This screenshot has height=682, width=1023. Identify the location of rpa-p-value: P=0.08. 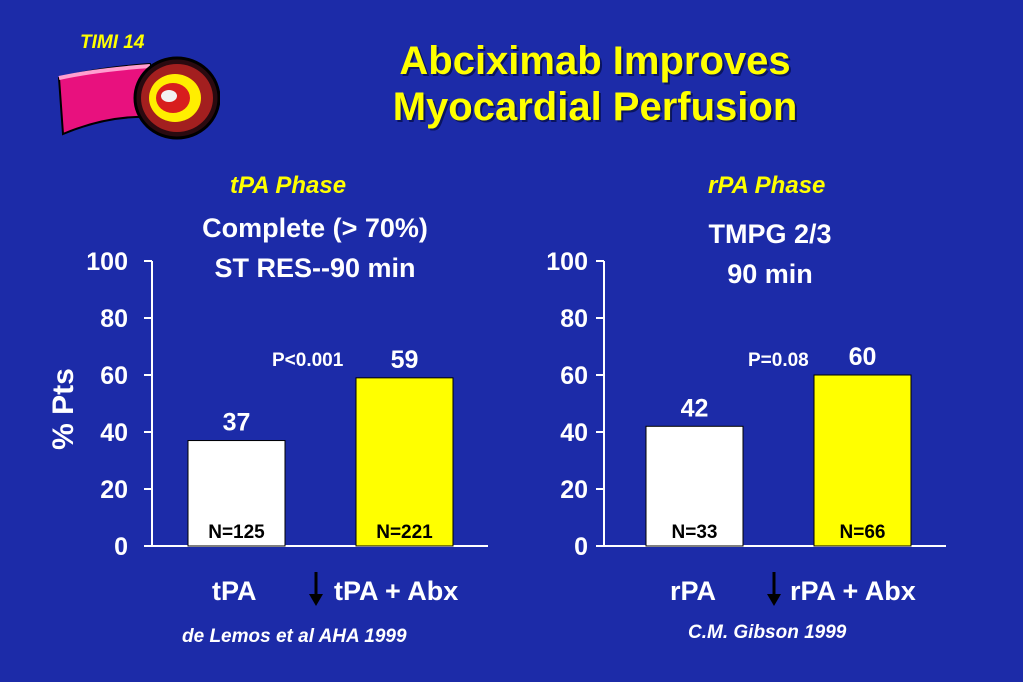
(778, 360).